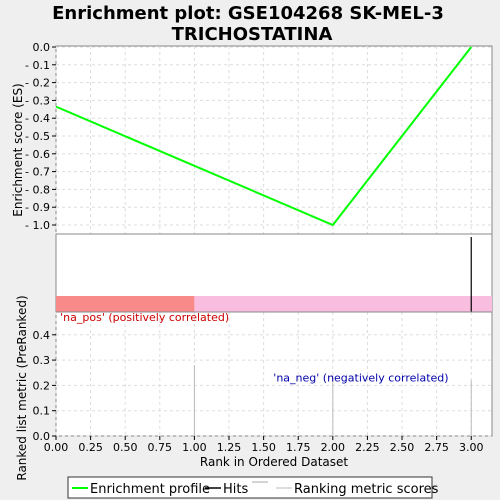 Image resolution: width=500 pixels, height=500 pixels. Describe the element at coordinates (144, 317) in the screenshot. I see `annotation-positively-correlated: 'na_pos' (positively correlated)` at that location.